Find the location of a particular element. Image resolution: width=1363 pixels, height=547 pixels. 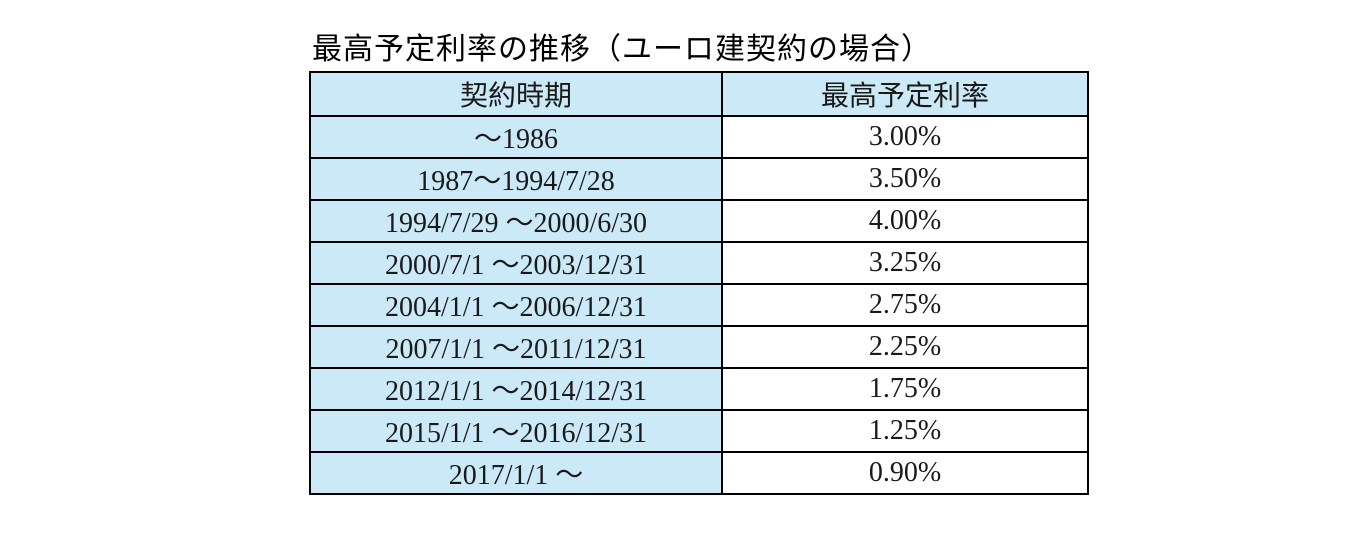

rate-cell: 2.75% is located at coordinates (905, 305).